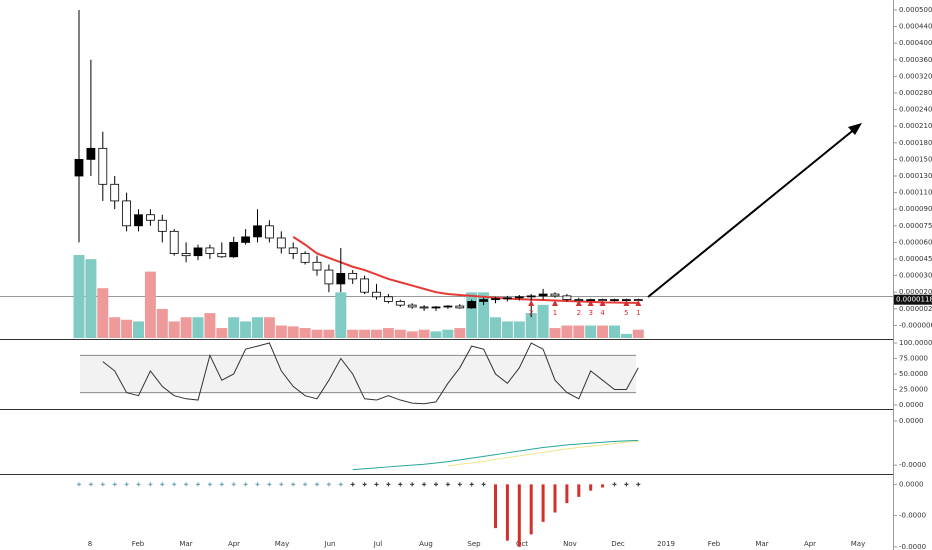 The width and height of the screenshot is (932, 550). I want to click on marker-label: 4, so click(602, 313).